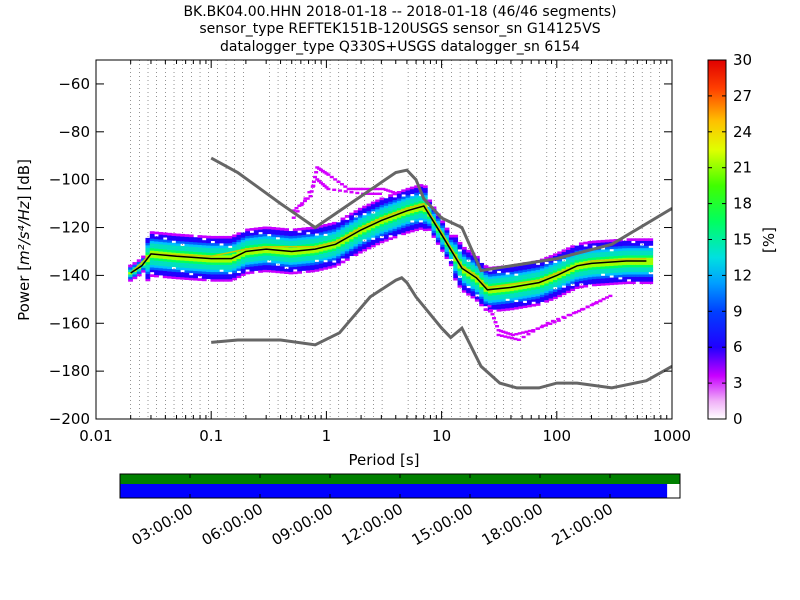  Describe the element at coordinates (74, 132) in the screenshot. I see `y-tick-label: −80` at that location.